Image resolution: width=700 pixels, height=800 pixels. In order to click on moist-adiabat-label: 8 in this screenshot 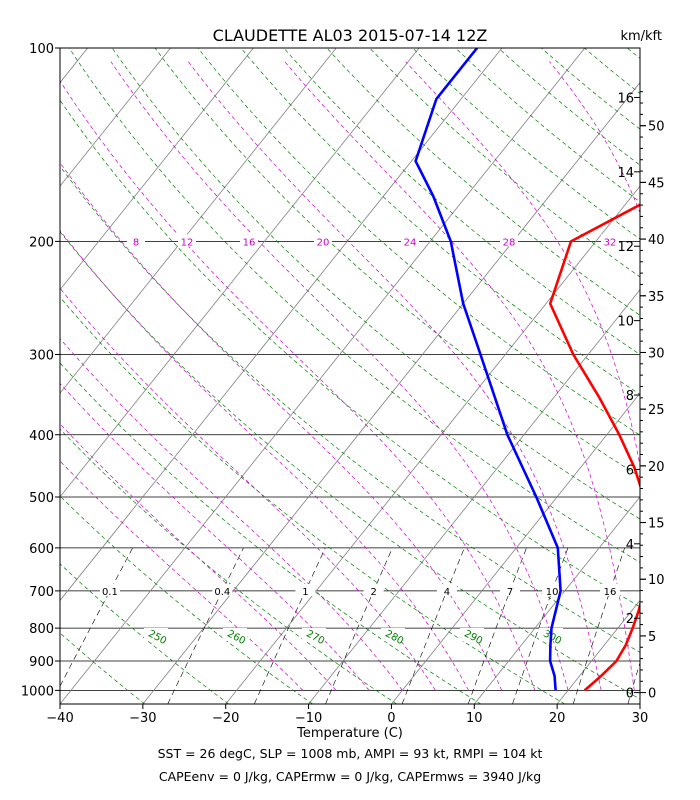, I will do `click(136, 242)`.